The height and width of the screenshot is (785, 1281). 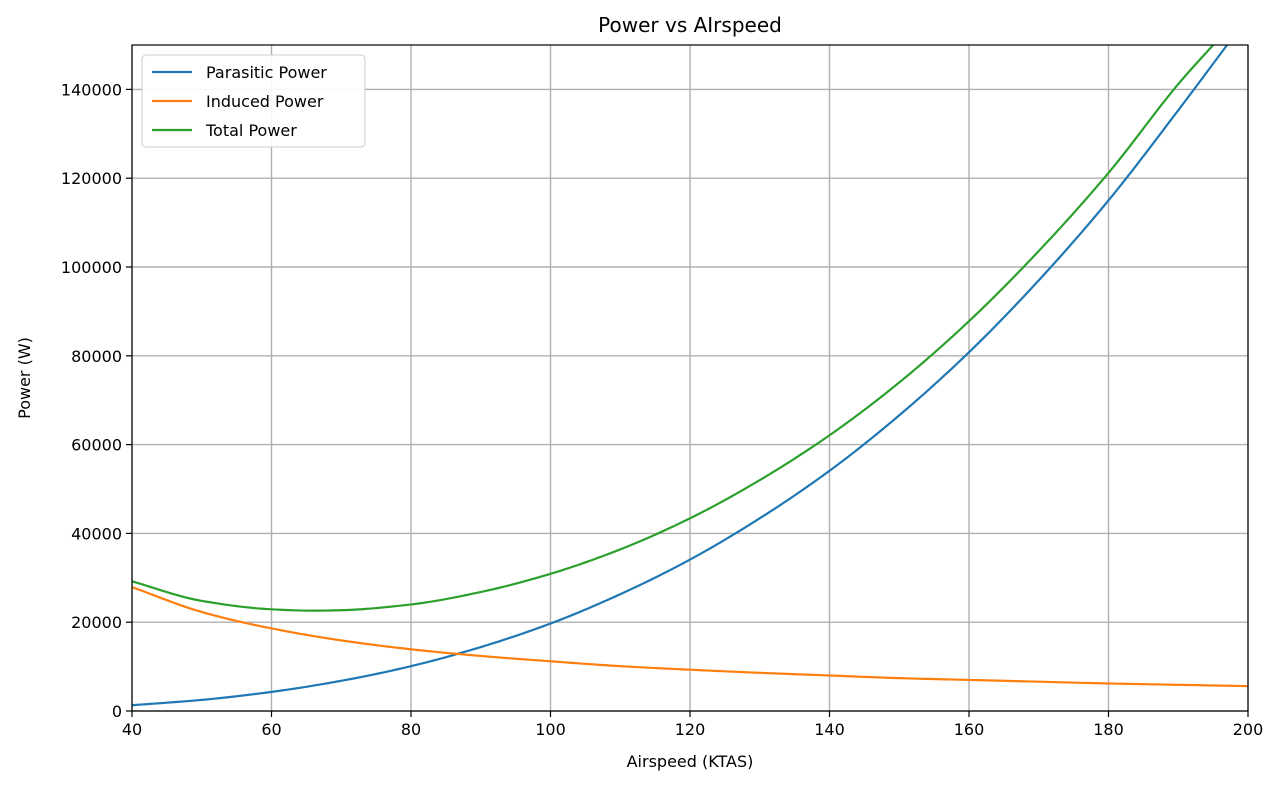 What do you see at coordinates (690, 729) in the screenshot?
I see `x-tick-label: 120` at bounding box center [690, 729].